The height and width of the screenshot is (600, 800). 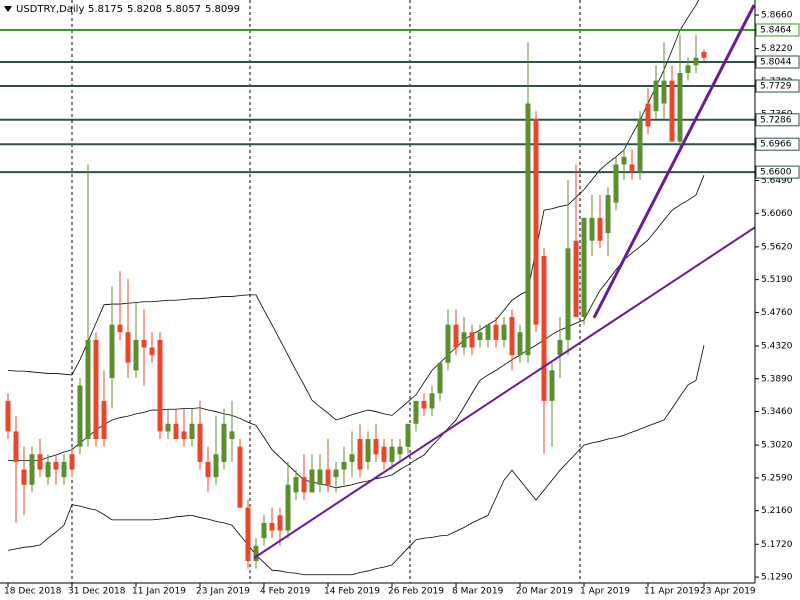 I want to click on y-tick-label: 5.2160, so click(x=777, y=511).